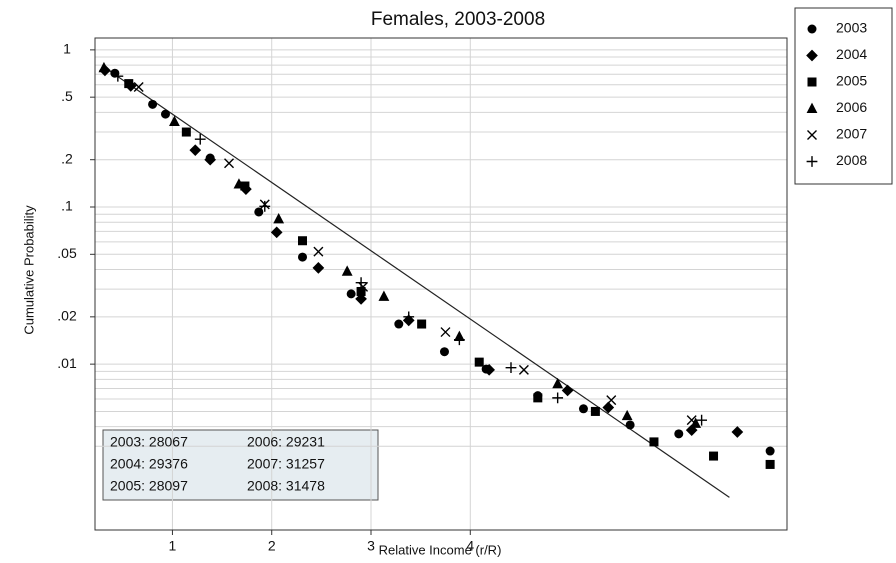  What do you see at coordinates (67, 158) in the screenshot?
I see `y-tick-label: .2` at bounding box center [67, 158].